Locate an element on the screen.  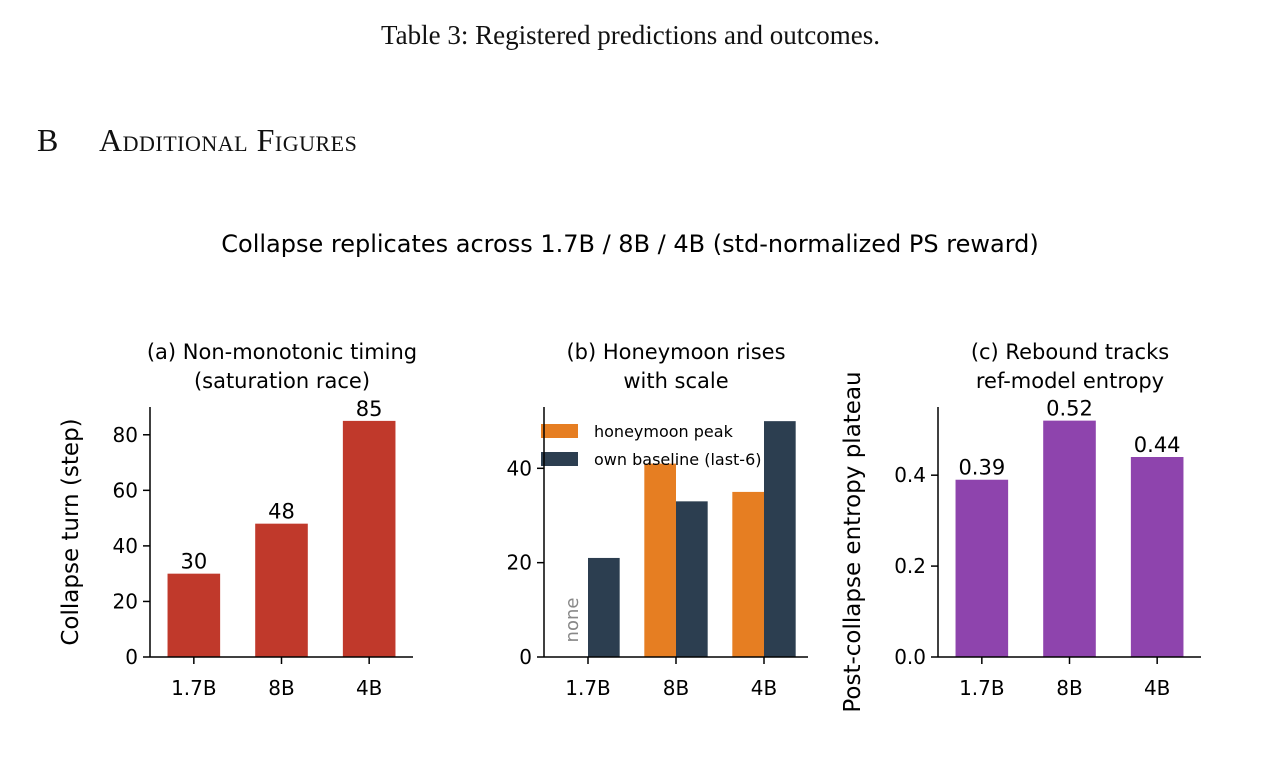
bar-value-label: 0.44 is located at coordinates (1157, 445).